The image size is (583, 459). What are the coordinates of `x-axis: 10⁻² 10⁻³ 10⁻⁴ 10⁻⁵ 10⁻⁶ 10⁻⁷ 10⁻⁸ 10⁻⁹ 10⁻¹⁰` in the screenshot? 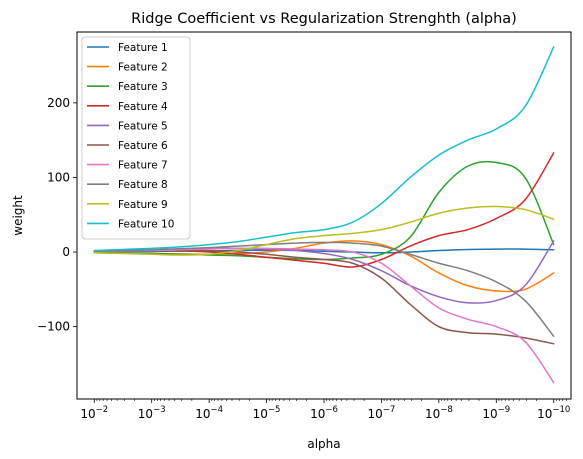 It's located at (325, 410).